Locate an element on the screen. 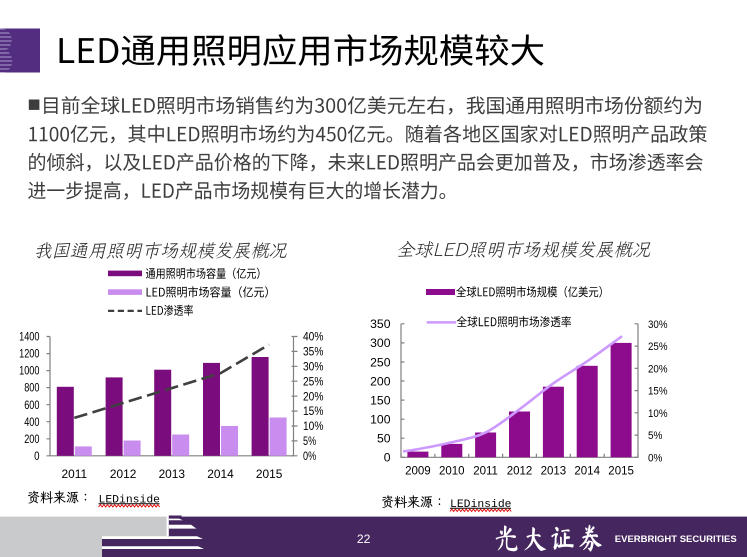 The height and width of the screenshot is (557, 747). svg-text: 300 is located at coordinates (380, 343).